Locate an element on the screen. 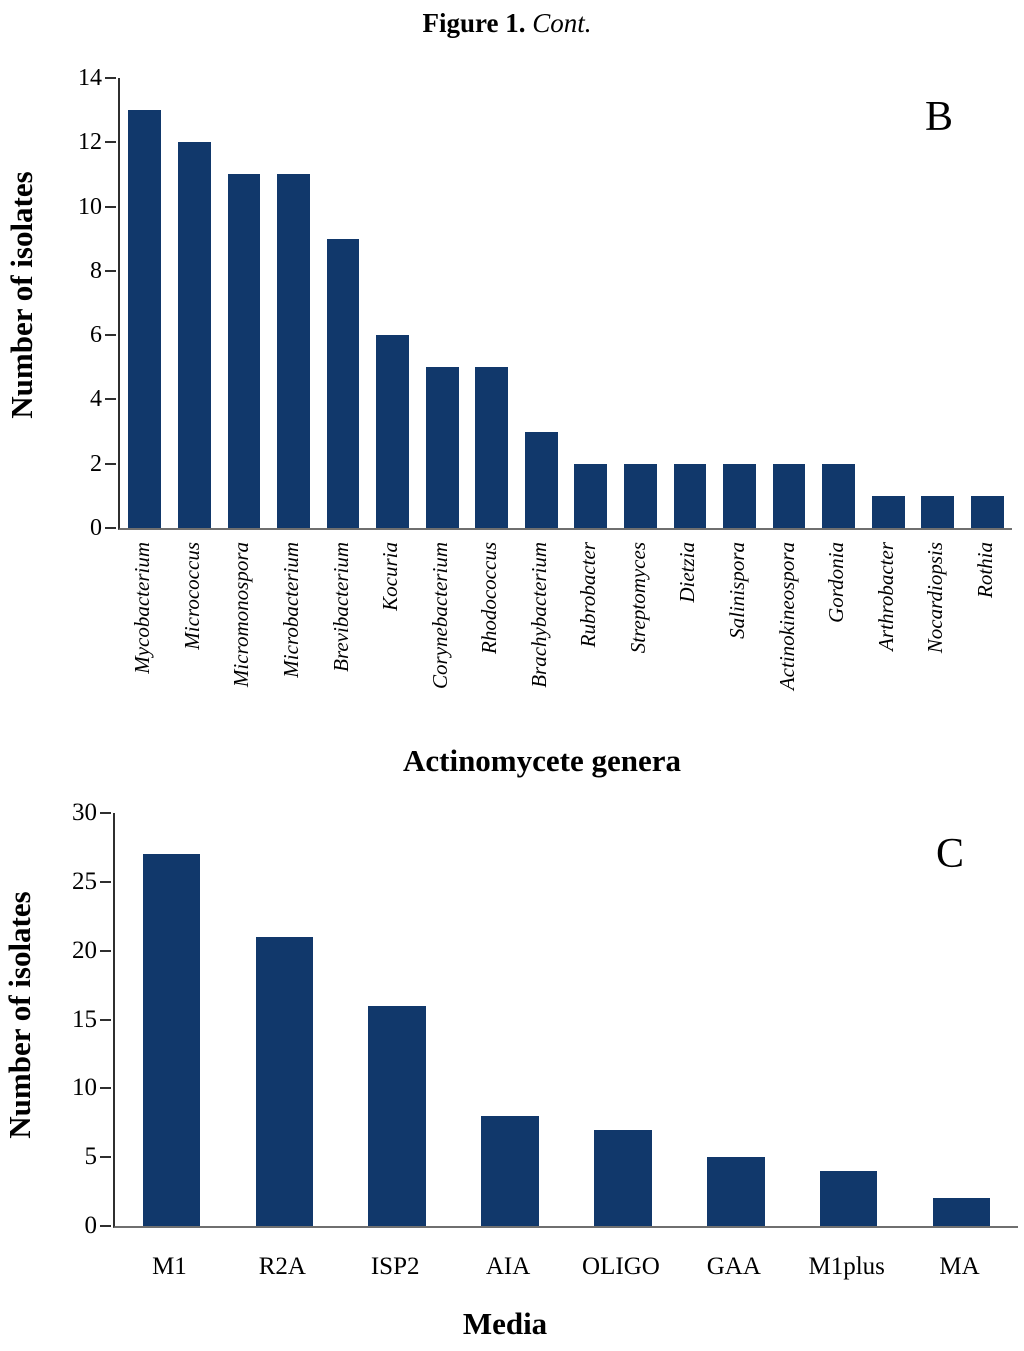 The width and height of the screenshot is (1024, 1351). bar-Brachybacterium is located at coordinates (541, 479).